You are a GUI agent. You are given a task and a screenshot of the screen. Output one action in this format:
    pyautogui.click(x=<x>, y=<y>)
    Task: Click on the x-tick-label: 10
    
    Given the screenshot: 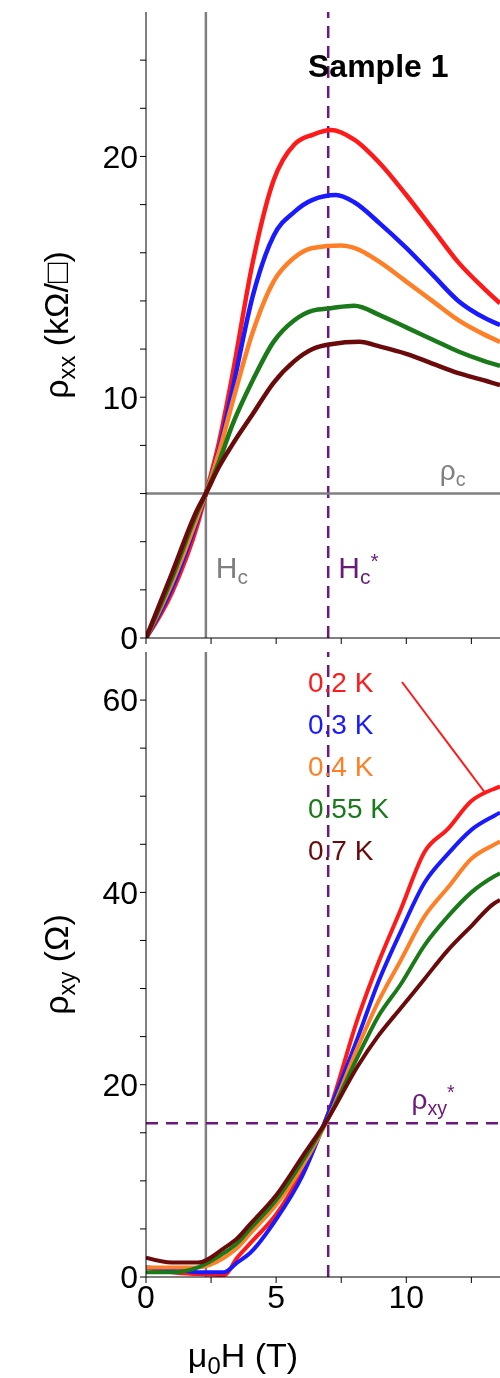 What is the action you would take?
    pyautogui.click(x=406, y=1296)
    